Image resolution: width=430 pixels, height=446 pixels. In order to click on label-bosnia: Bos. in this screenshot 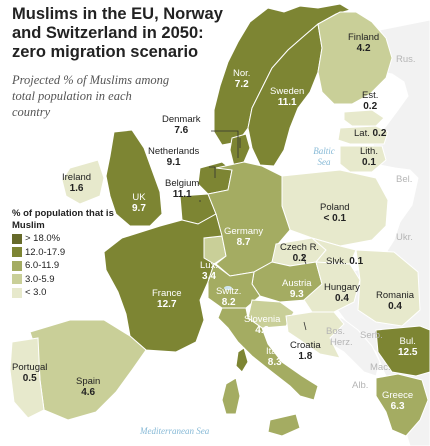, I will do `click(336, 331)`.